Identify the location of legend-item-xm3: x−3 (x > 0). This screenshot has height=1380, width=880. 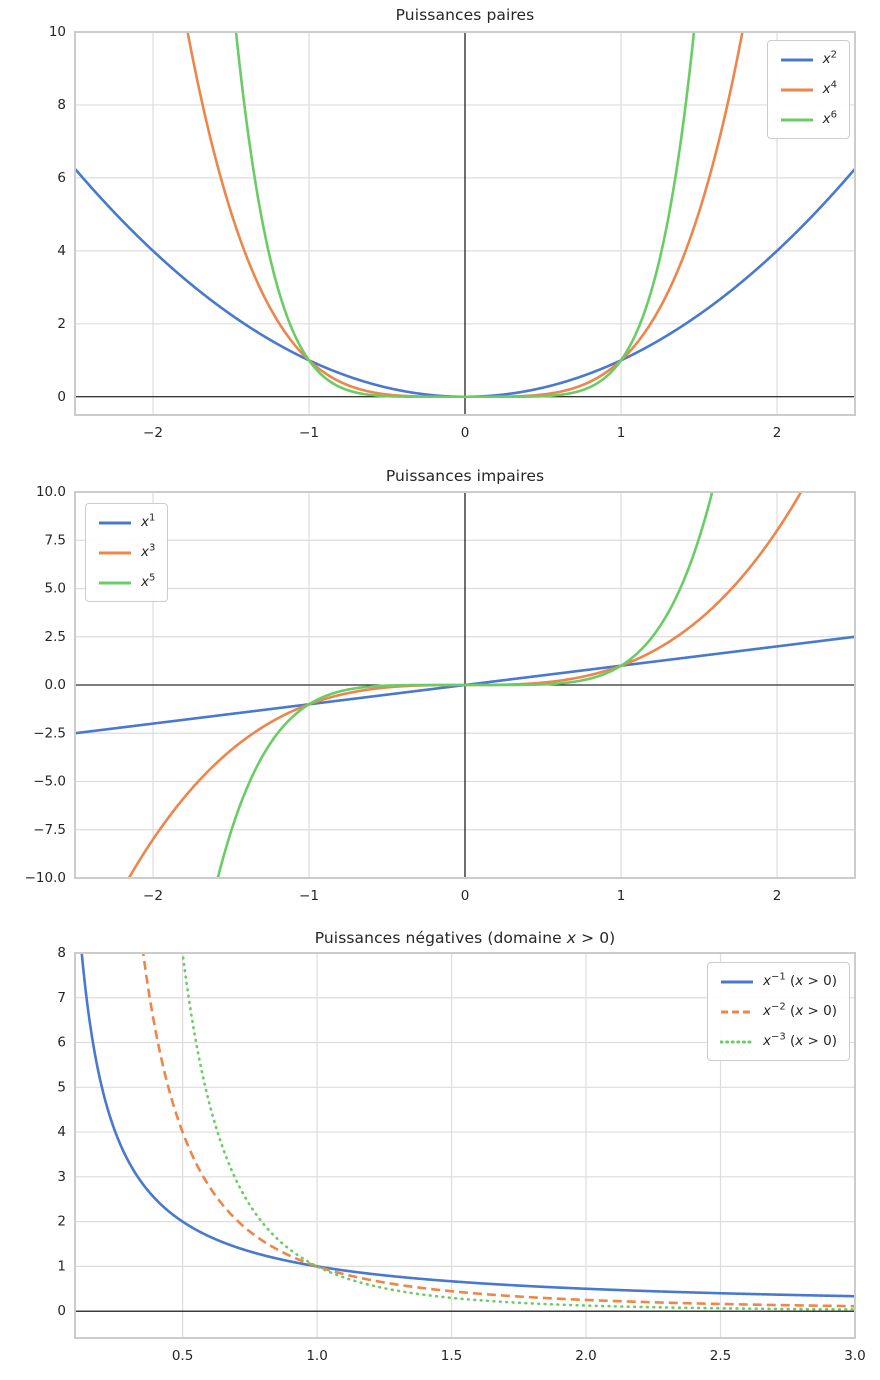
(778, 1040).